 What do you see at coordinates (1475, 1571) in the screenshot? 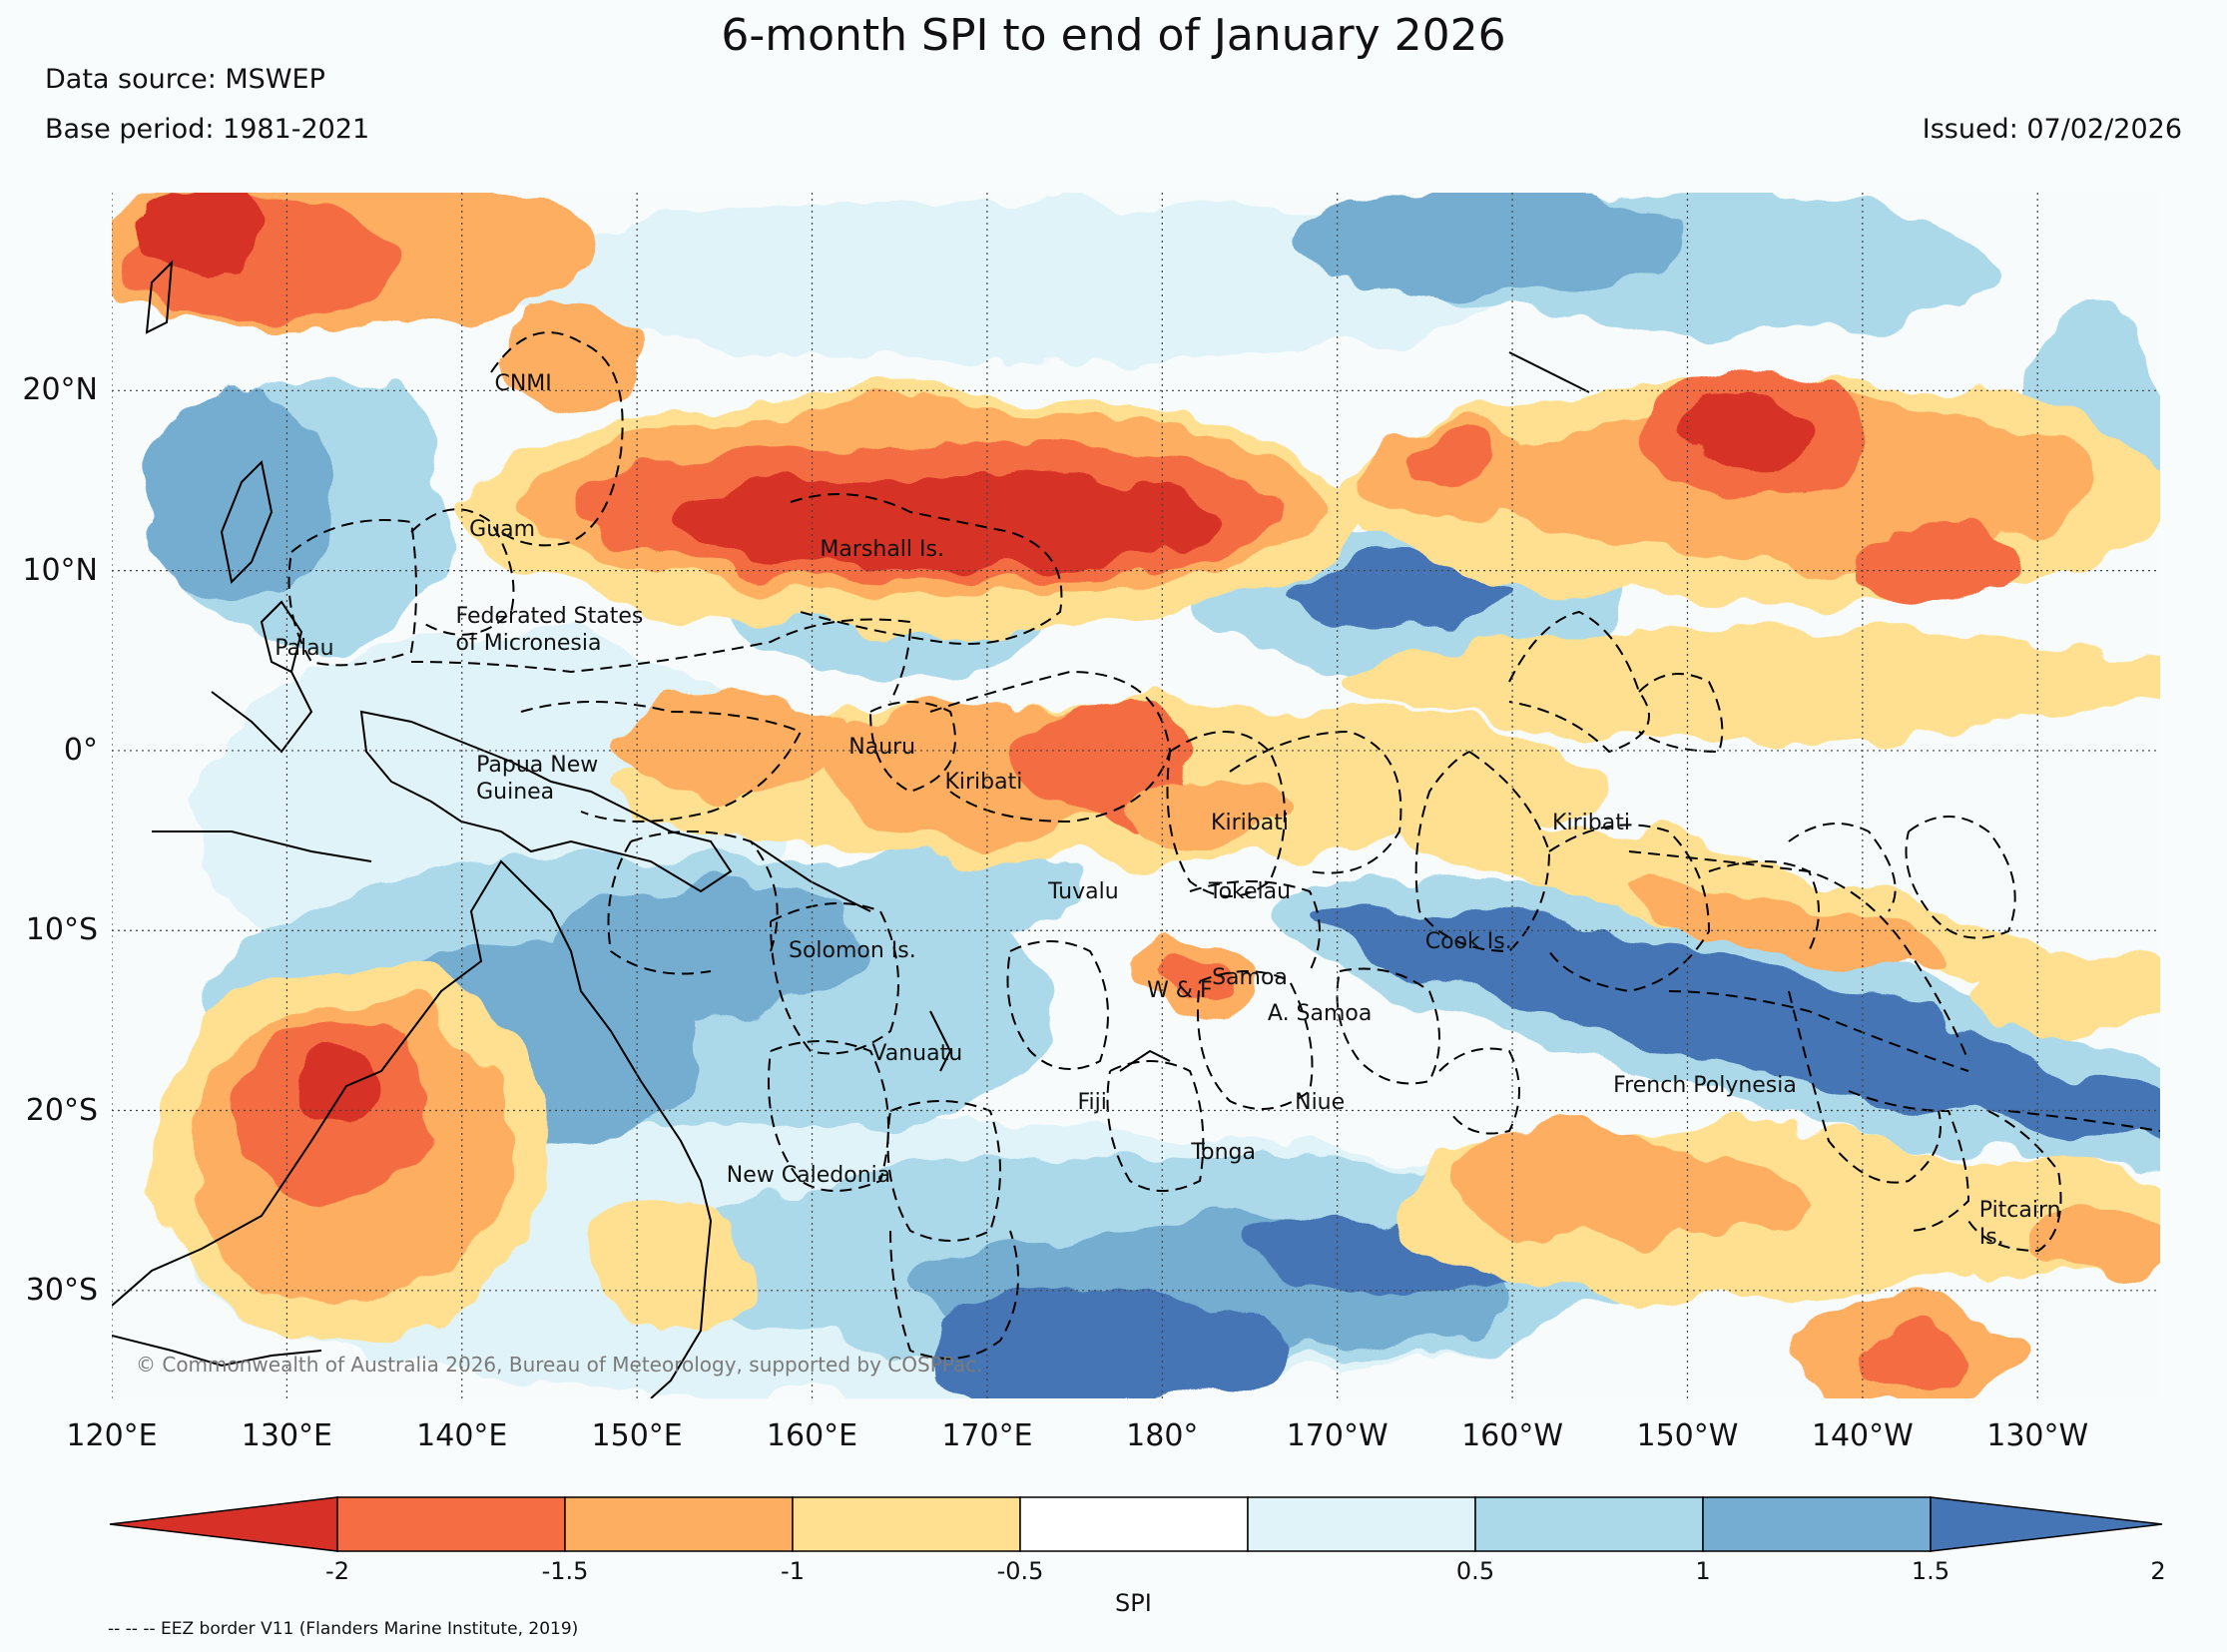
I see `colorbar-tick-label: 0.5` at bounding box center [1475, 1571].